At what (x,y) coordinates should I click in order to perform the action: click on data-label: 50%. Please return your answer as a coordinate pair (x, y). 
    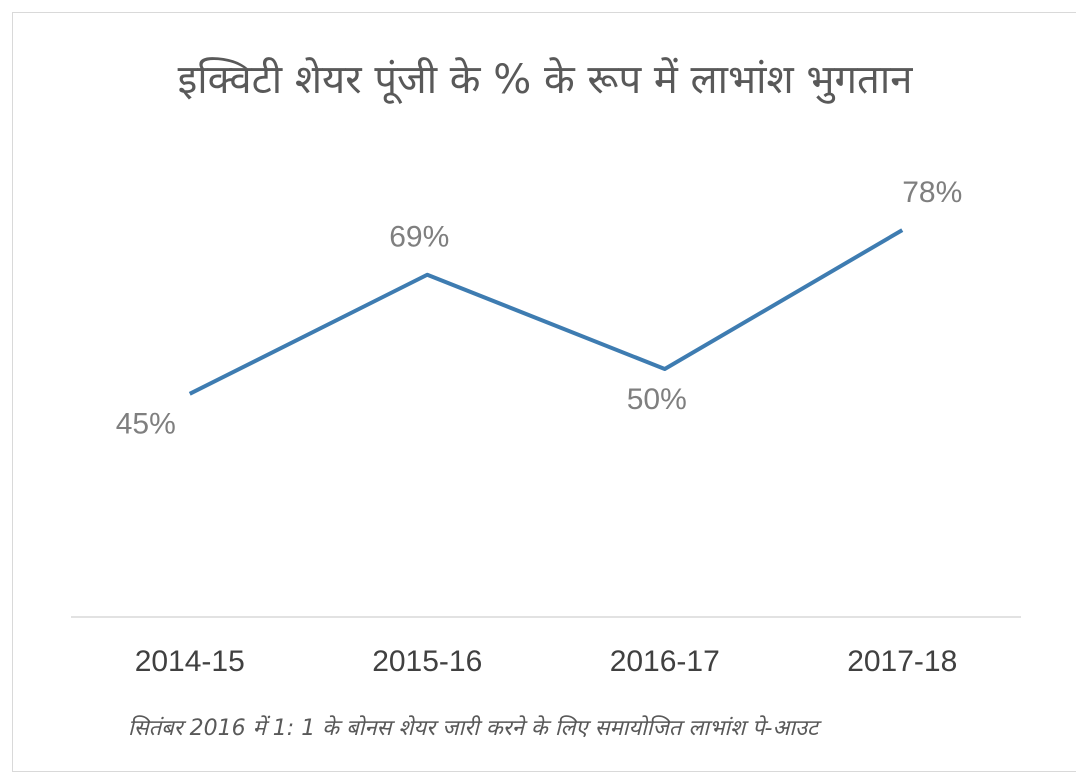
    Looking at the image, I should click on (657, 399).